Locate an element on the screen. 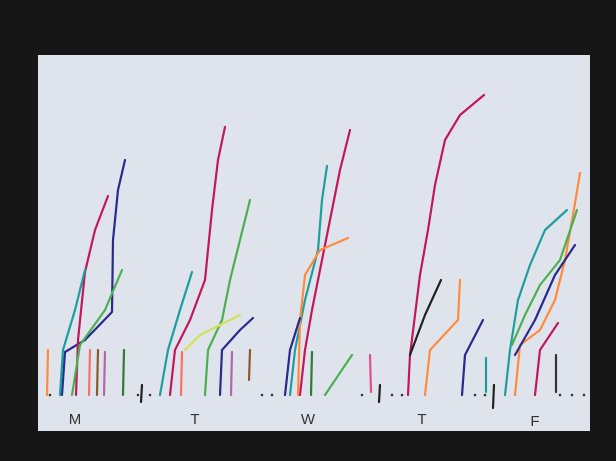 The width and height of the screenshot is (616, 461). day-label: W is located at coordinates (308, 419).